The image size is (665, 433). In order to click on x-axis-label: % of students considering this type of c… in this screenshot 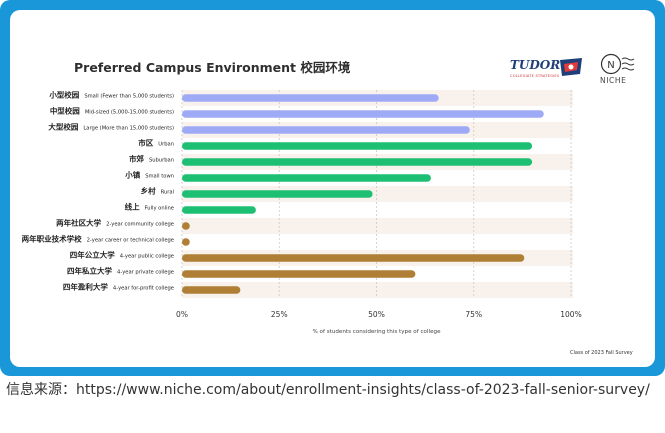, I will do `click(376, 332)`.